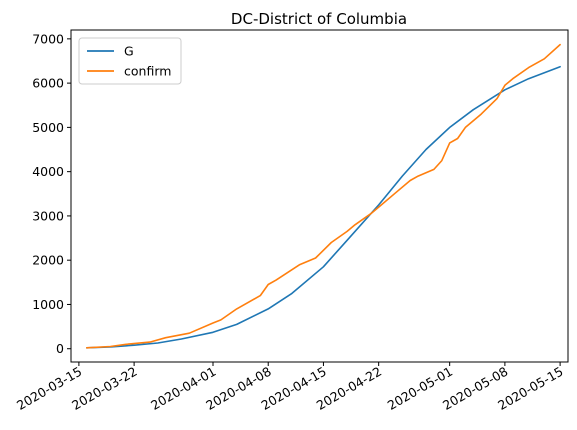  What do you see at coordinates (129, 51) in the screenshot?
I see `legend-label: G` at bounding box center [129, 51].